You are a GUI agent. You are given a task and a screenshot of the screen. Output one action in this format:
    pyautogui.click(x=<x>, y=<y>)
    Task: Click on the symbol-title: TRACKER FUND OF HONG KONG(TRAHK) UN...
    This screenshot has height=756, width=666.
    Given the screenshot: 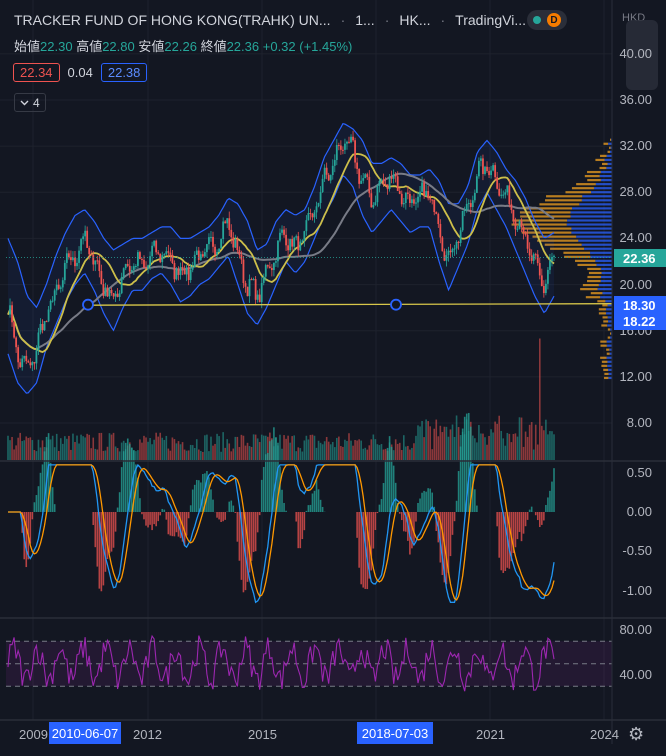 What is the action you would take?
    pyautogui.click(x=172, y=20)
    